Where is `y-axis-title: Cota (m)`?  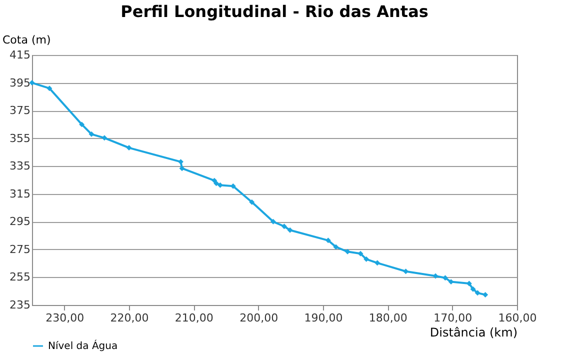
y-axis-title: Cota (m) is located at coordinates (26, 40).